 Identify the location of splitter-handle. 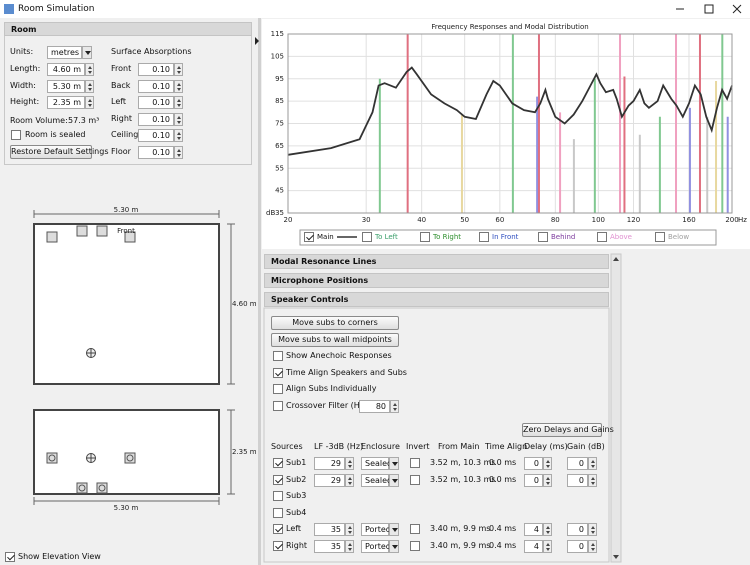
(257, 41).